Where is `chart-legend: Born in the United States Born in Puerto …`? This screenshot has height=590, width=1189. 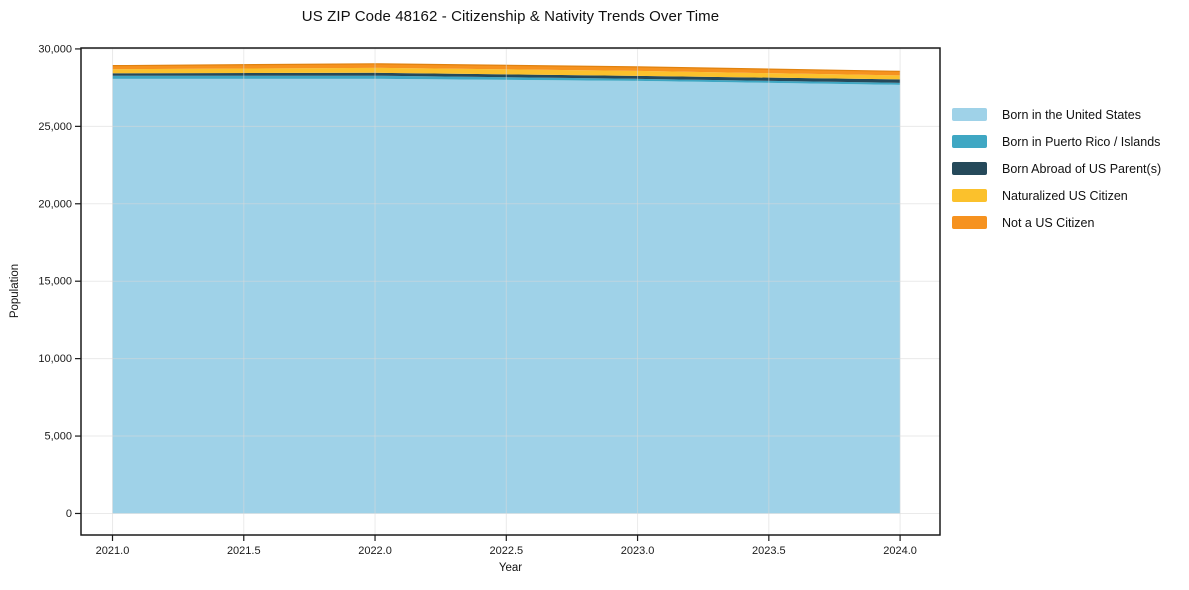 chart-legend: Born in the United States Born in Puerto … is located at coordinates (1056, 168).